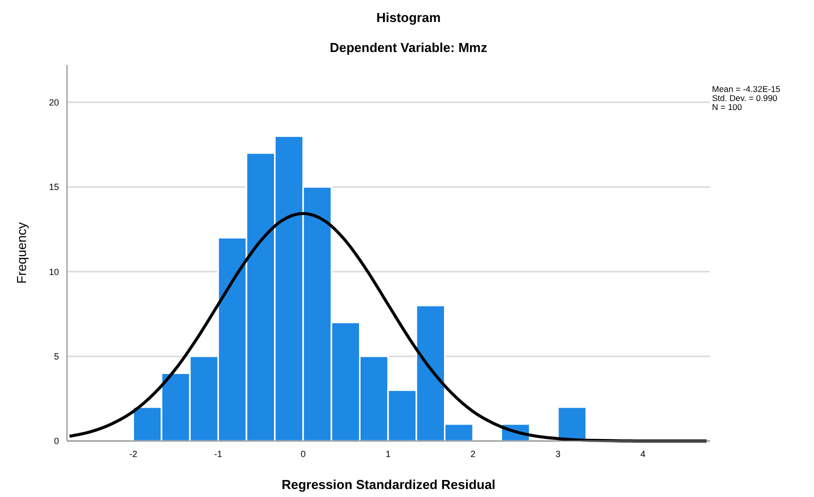 The width and height of the screenshot is (814, 497). Describe the element at coordinates (408, 17) in the screenshot. I see `chart-title: Histogram` at that location.